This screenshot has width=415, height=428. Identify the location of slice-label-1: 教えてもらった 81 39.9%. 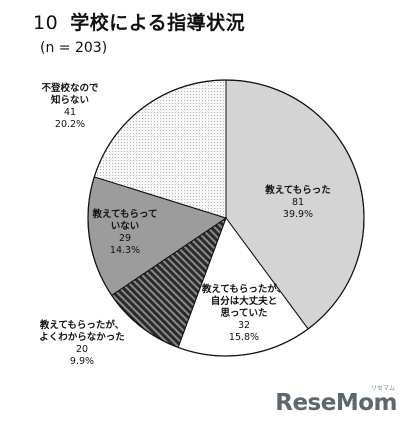
(297, 202).